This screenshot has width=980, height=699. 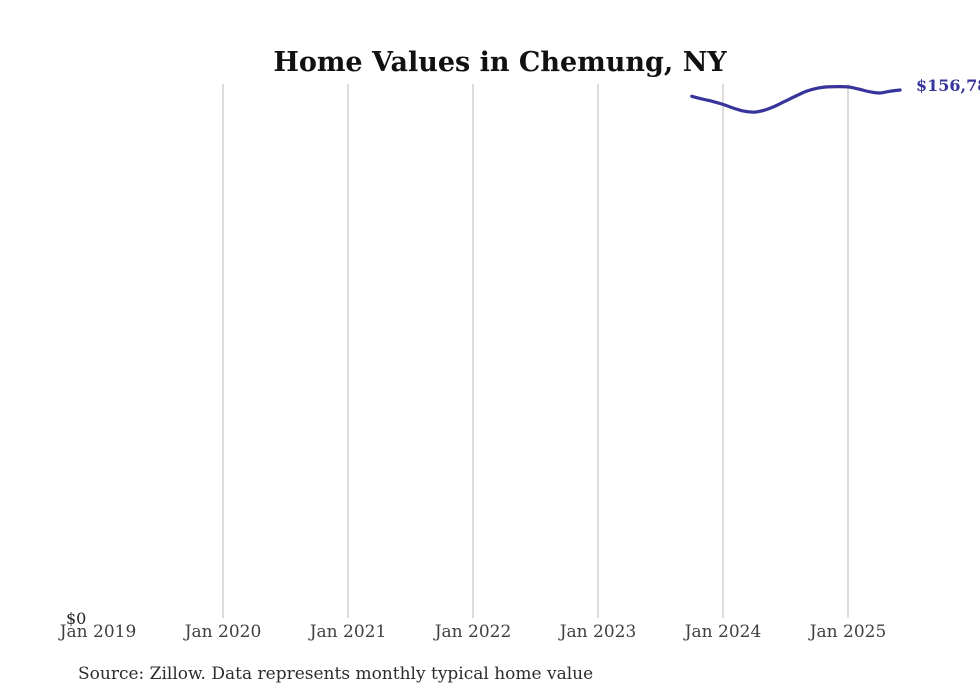 What do you see at coordinates (76, 618) in the screenshot?
I see `y-axis-zero-label: $0` at bounding box center [76, 618].